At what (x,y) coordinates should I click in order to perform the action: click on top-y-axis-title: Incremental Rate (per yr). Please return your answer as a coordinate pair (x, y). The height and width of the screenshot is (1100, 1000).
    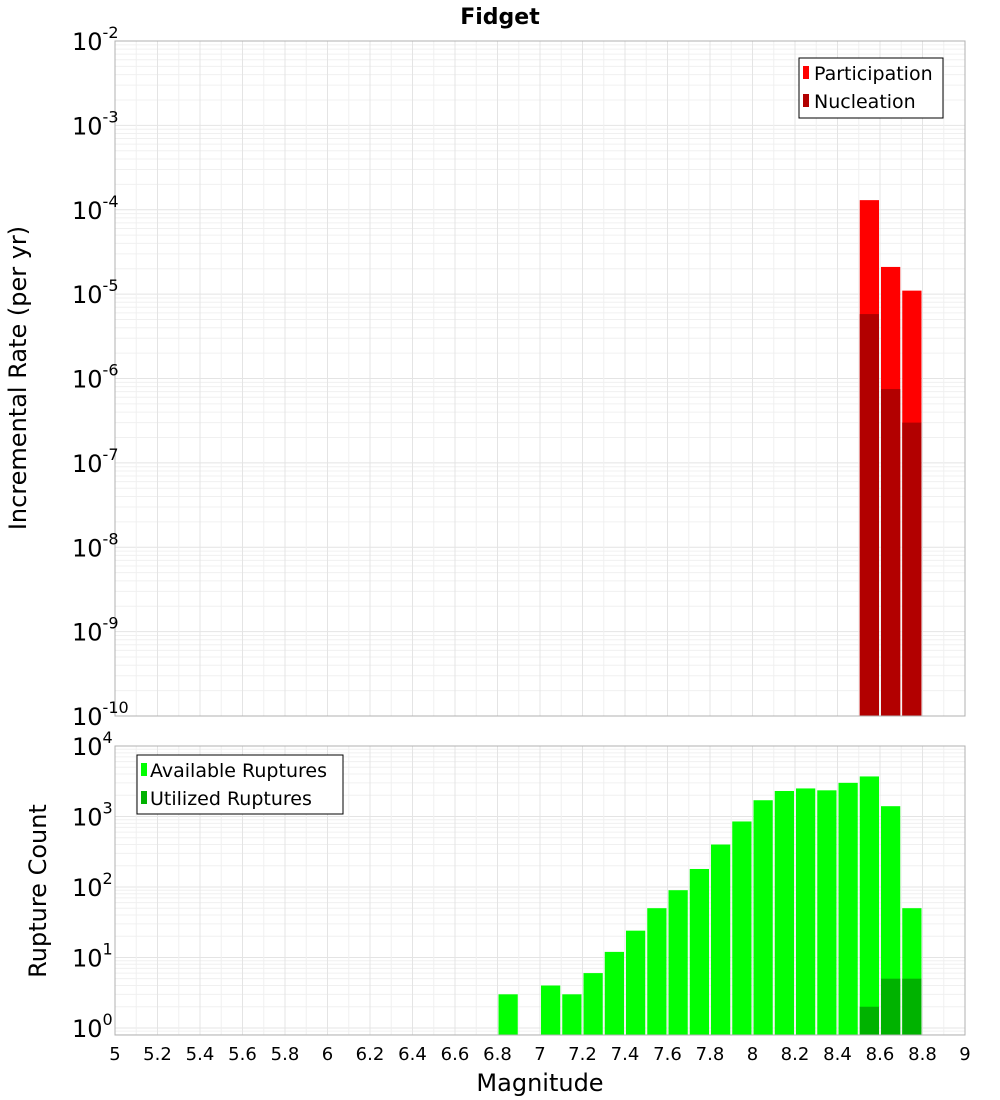
    Looking at the image, I should click on (18, 378).